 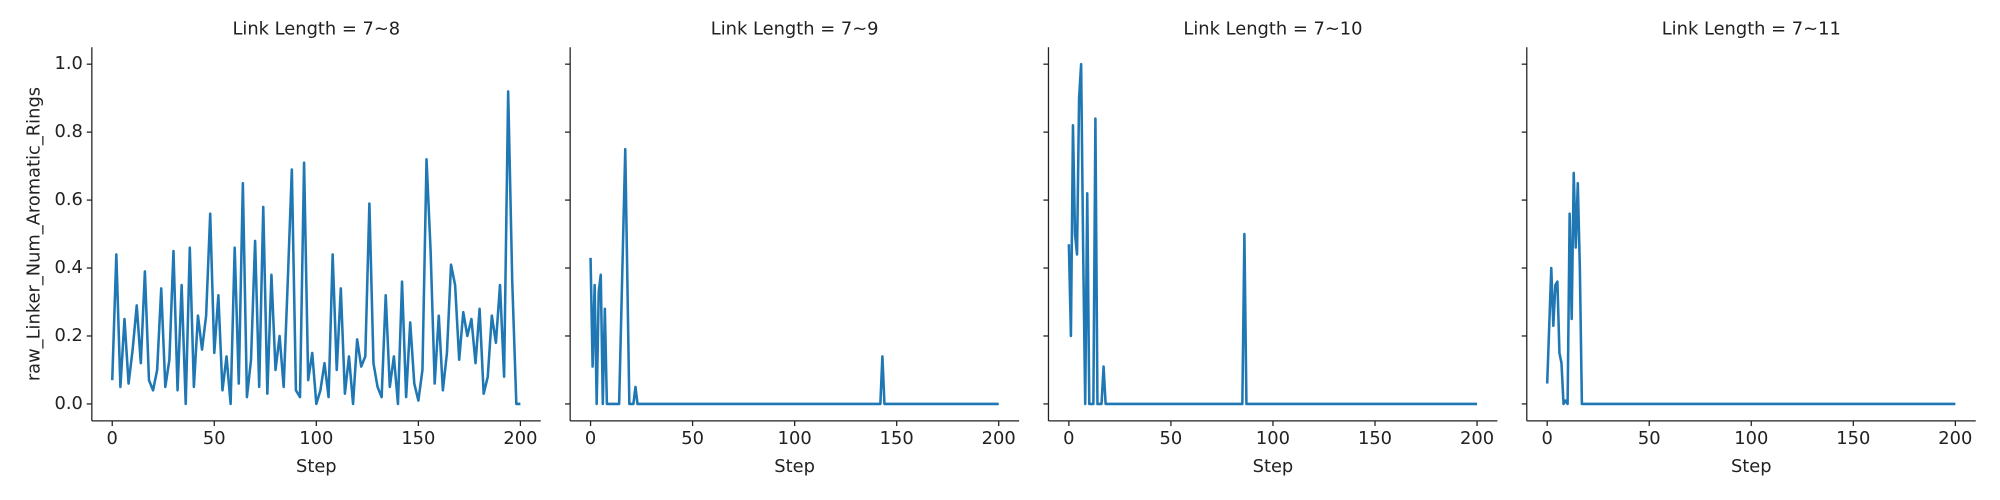 I want to click on y-tick-label: 0.4, so click(x=69, y=267).